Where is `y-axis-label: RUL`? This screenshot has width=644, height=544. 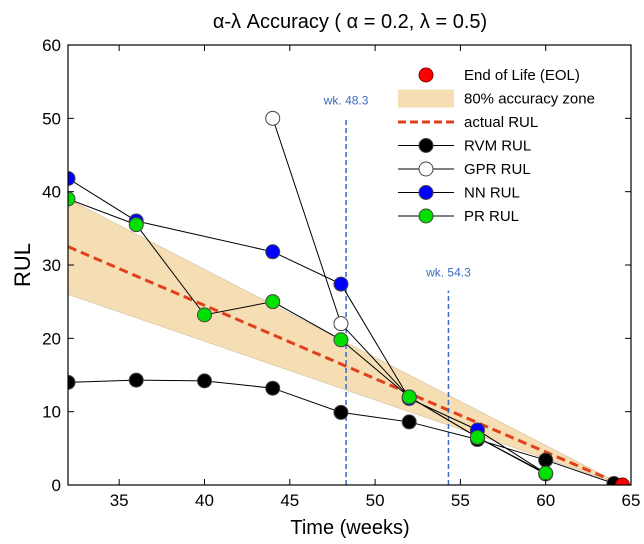 y-axis-label: RUL is located at coordinates (22, 265).